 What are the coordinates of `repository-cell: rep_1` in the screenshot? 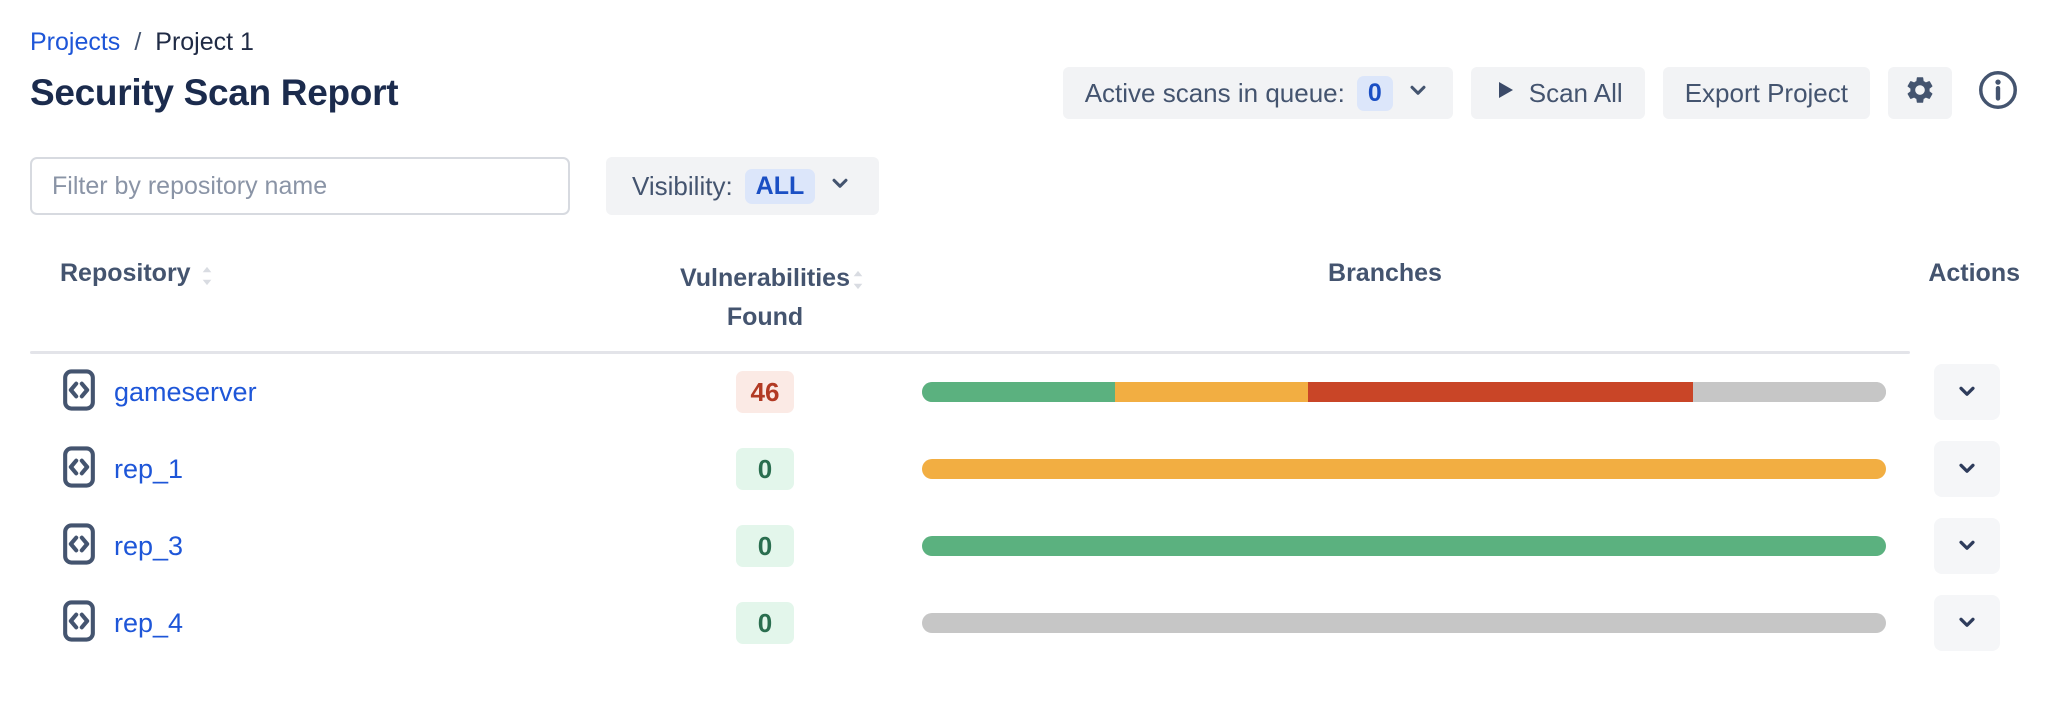 It's located at (350, 469).